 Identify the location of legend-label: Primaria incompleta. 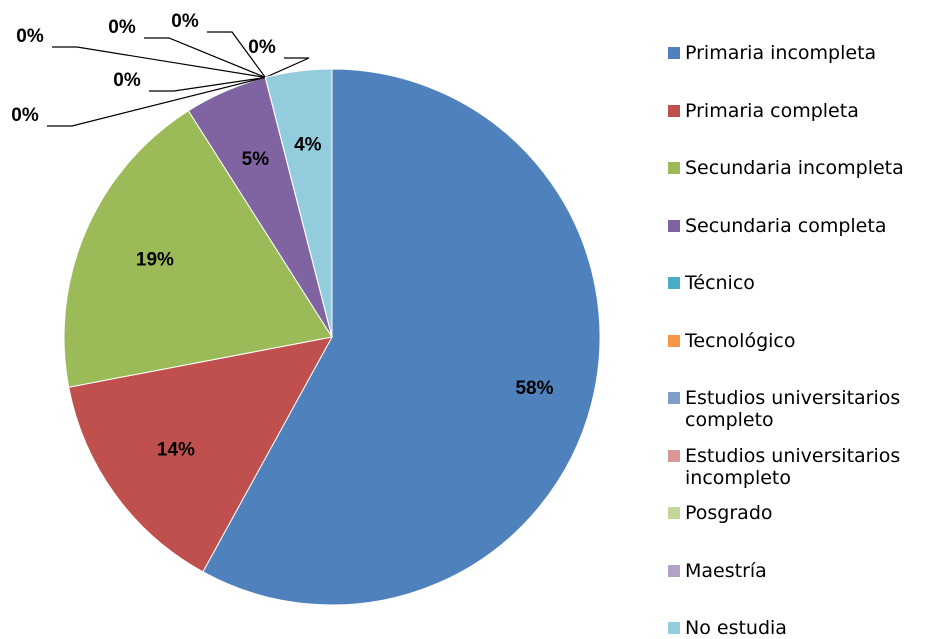
(781, 53).